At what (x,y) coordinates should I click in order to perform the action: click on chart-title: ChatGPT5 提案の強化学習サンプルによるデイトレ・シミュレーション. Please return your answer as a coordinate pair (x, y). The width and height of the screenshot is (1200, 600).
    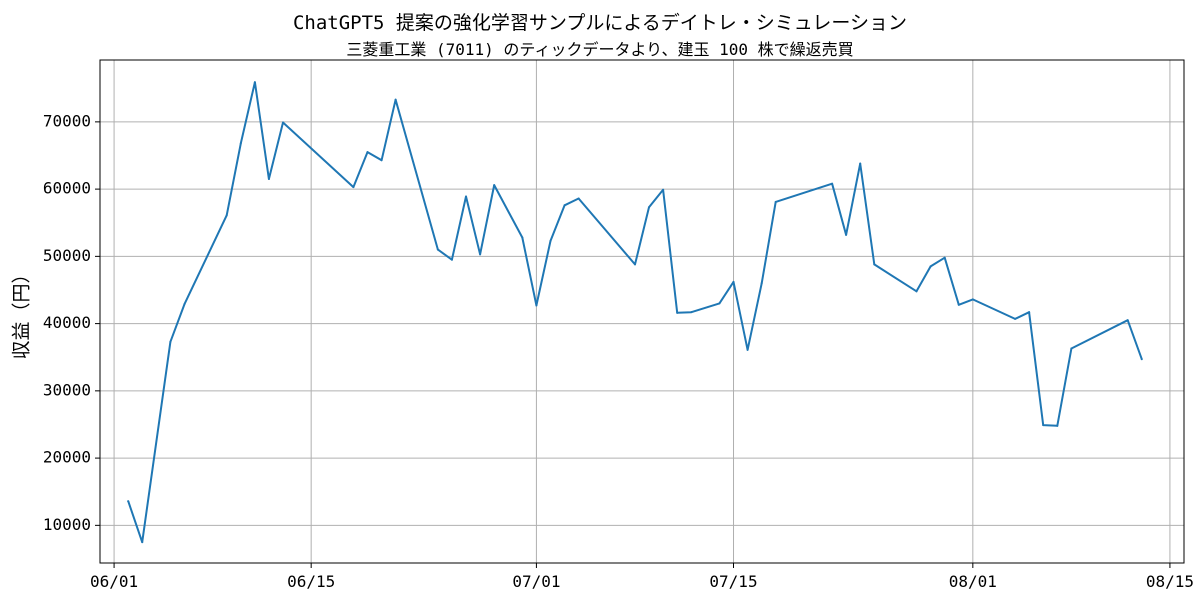
    Looking at the image, I should click on (600, 23).